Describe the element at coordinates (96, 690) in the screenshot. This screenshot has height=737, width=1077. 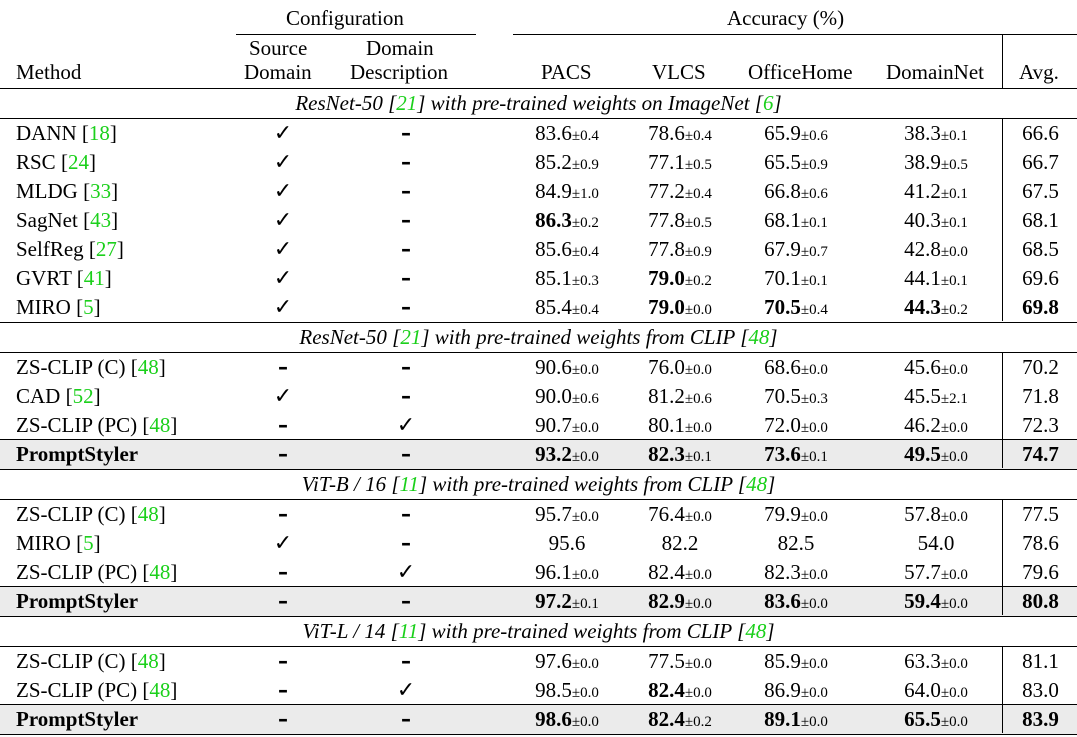
I see `method-cell: ZS-CLIP (PC) [48]` at that location.